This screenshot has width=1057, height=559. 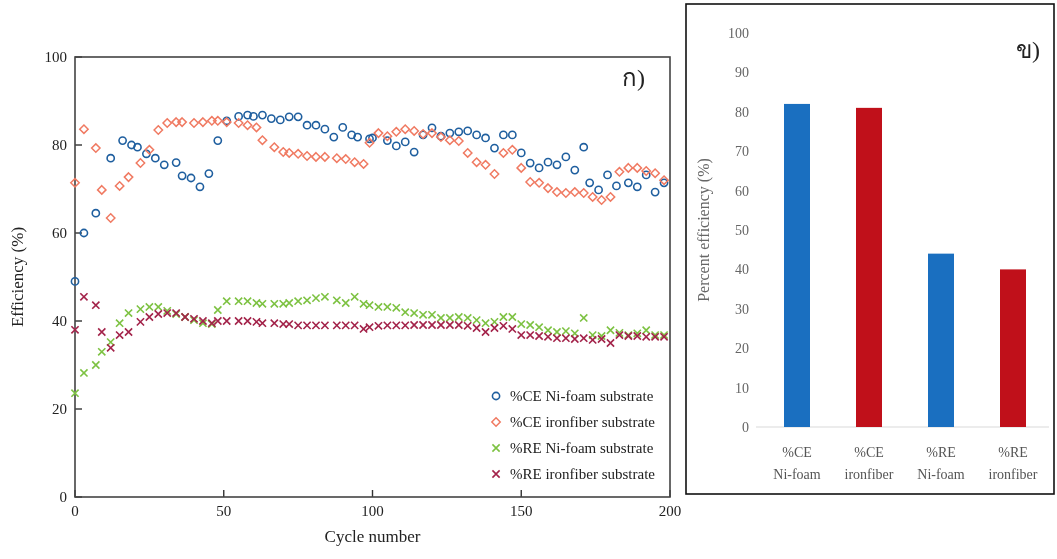 What do you see at coordinates (582, 396) in the screenshot?
I see `legend-label: %CE Ni-foam substrate` at bounding box center [582, 396].